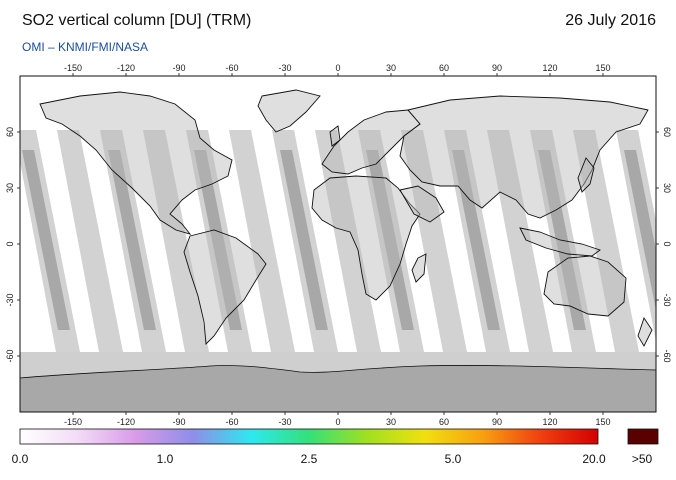 The width and height of the screenshot is (676, 480). What do you see at coordinates (289, 111) in the screenshot?
I see `greenland` at bounding box center [289, 111].